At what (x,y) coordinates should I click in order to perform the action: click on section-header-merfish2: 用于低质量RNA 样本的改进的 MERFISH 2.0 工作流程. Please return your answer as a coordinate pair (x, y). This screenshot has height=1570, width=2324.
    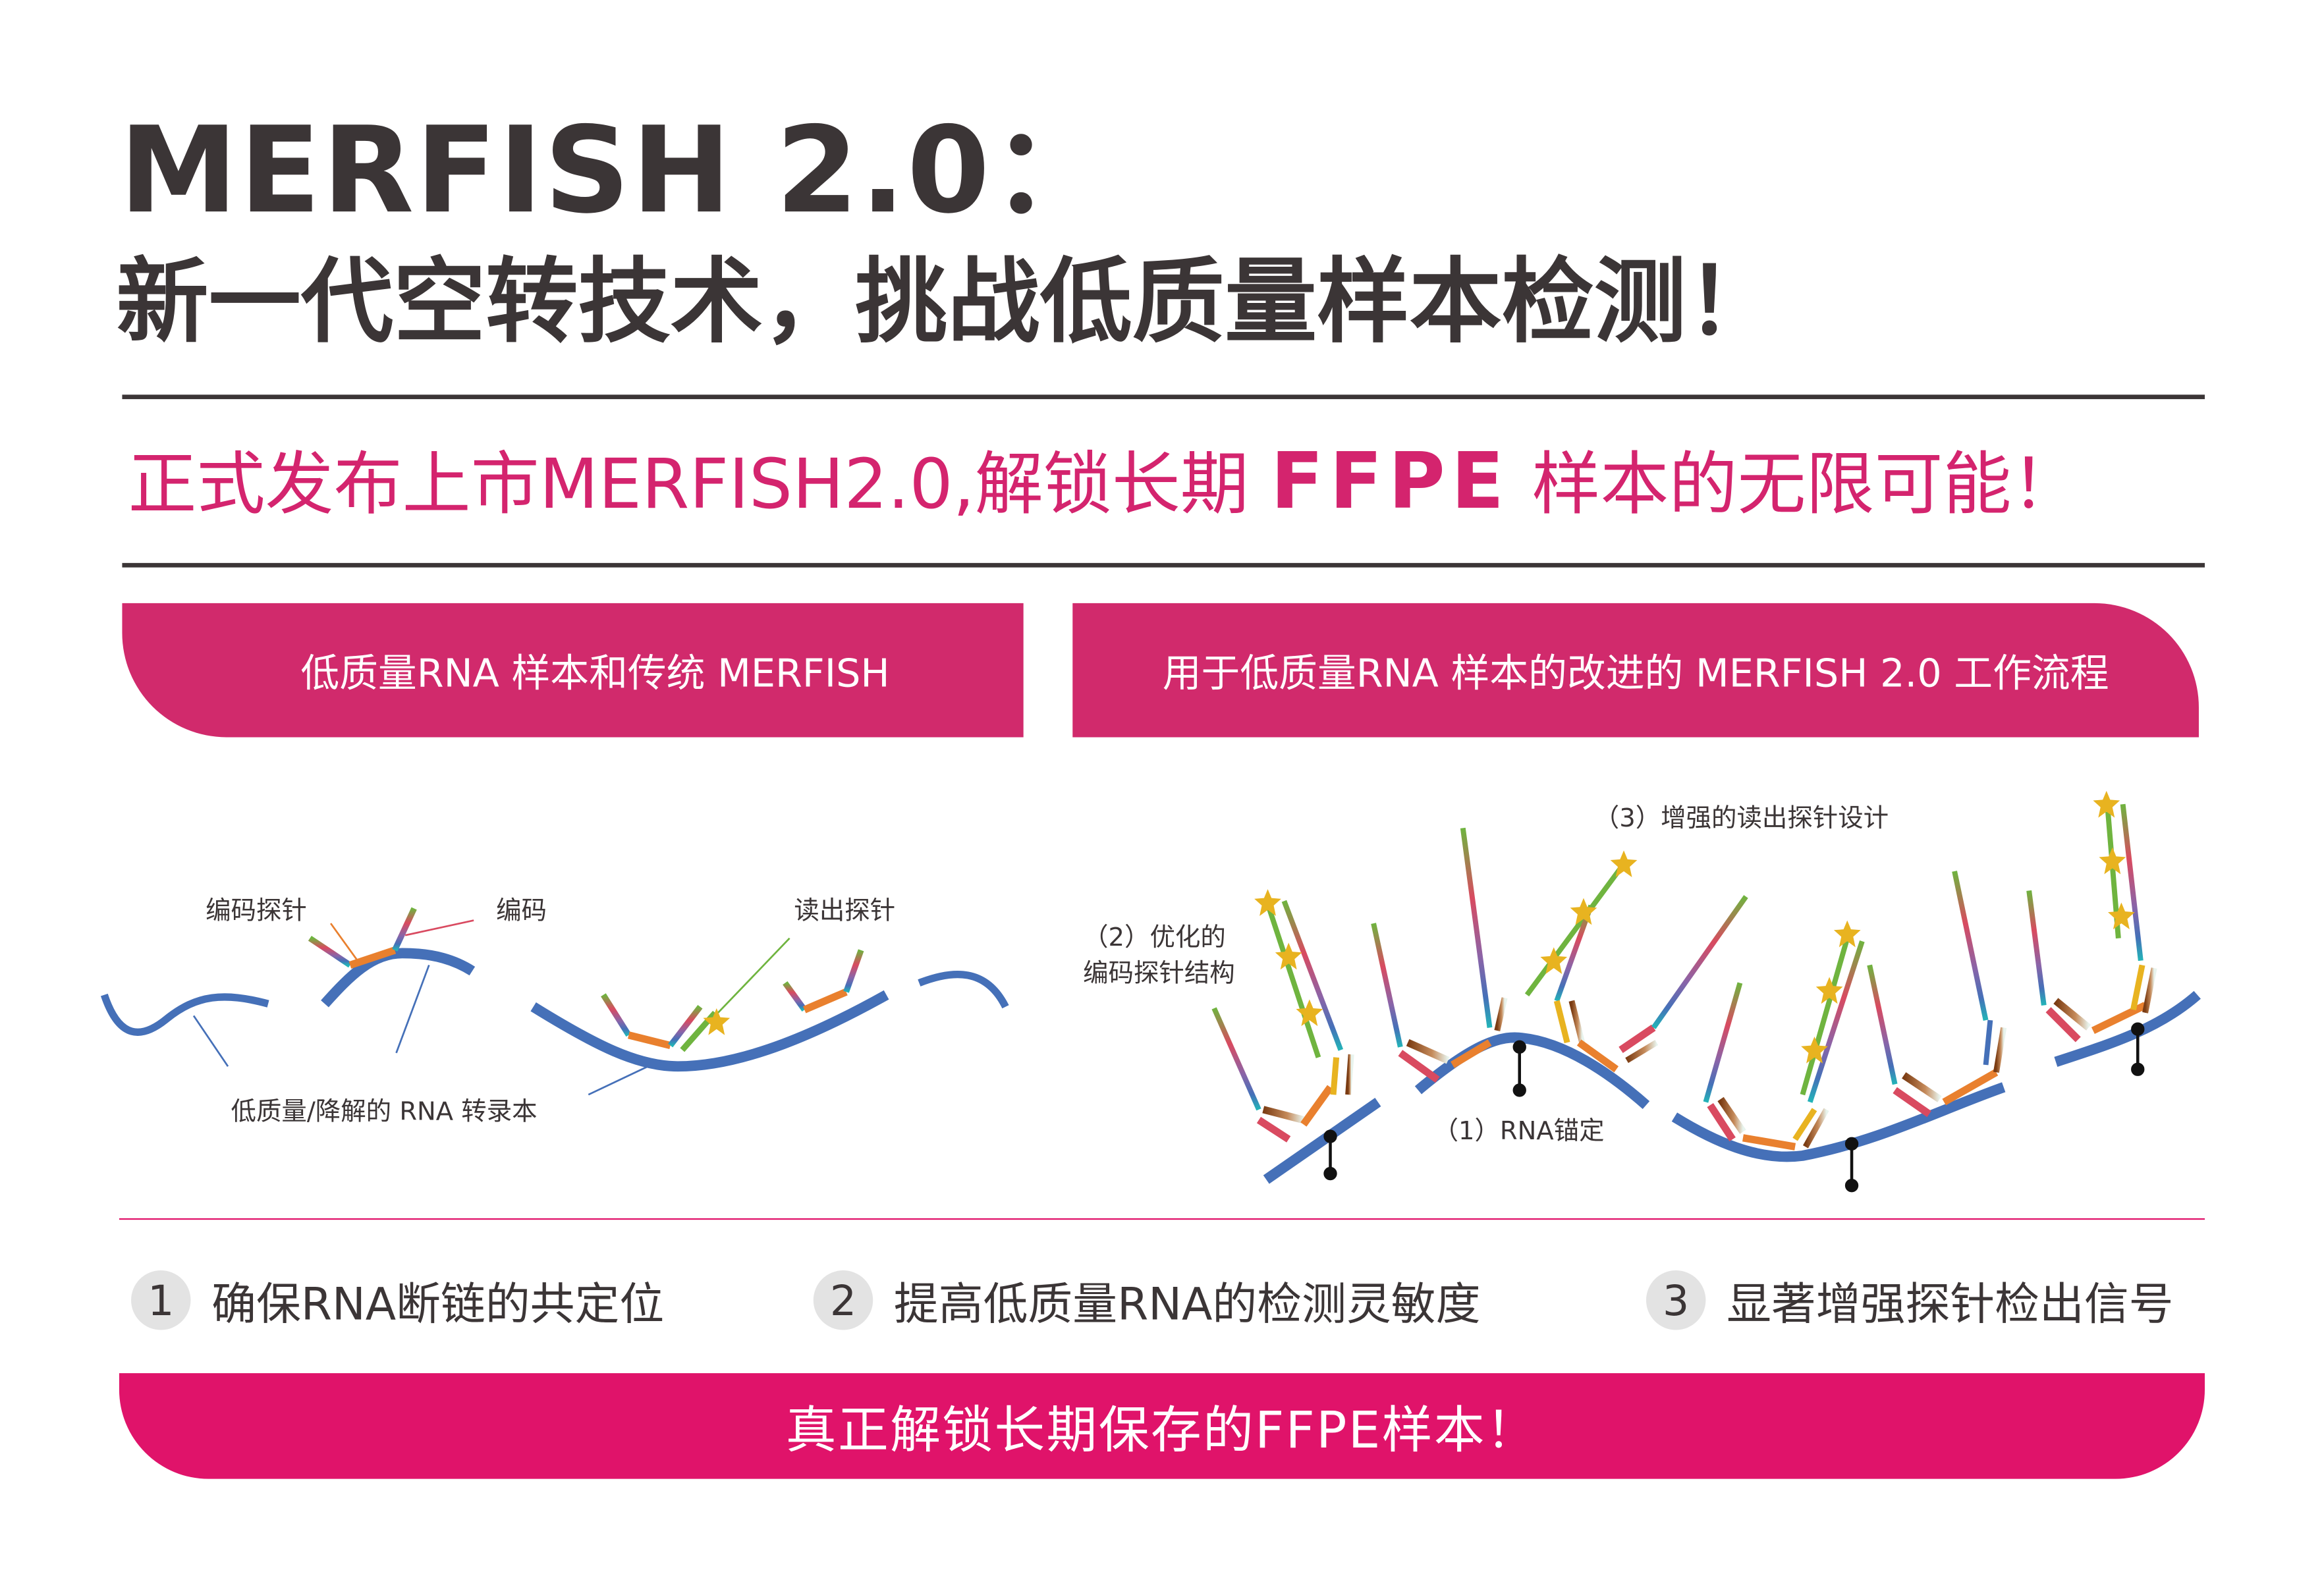
    Looking at the image, I should click on (1635, 670).